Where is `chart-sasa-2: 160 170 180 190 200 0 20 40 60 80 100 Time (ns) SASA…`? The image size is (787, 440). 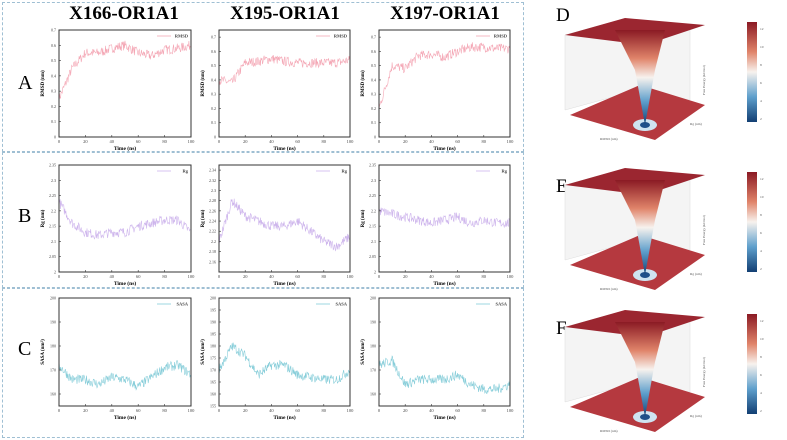 chart-sasa-2: 160 170 180 190 200 0 20 40 60 80 100 Time (ns) SASA… is located at coordinates (437, 359).